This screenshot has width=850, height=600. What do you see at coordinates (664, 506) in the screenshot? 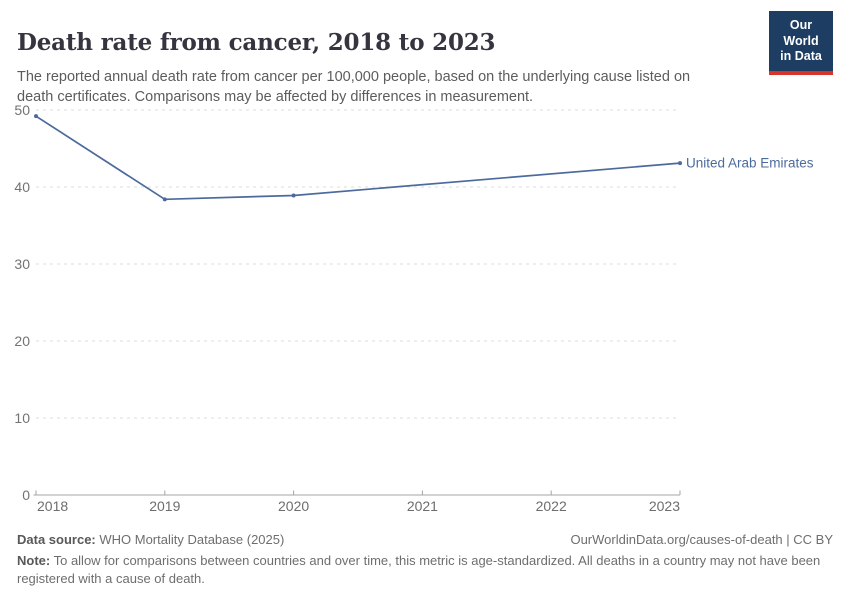
I see `x-axis-tick-label: 2023` at bounding box center [664, 506].